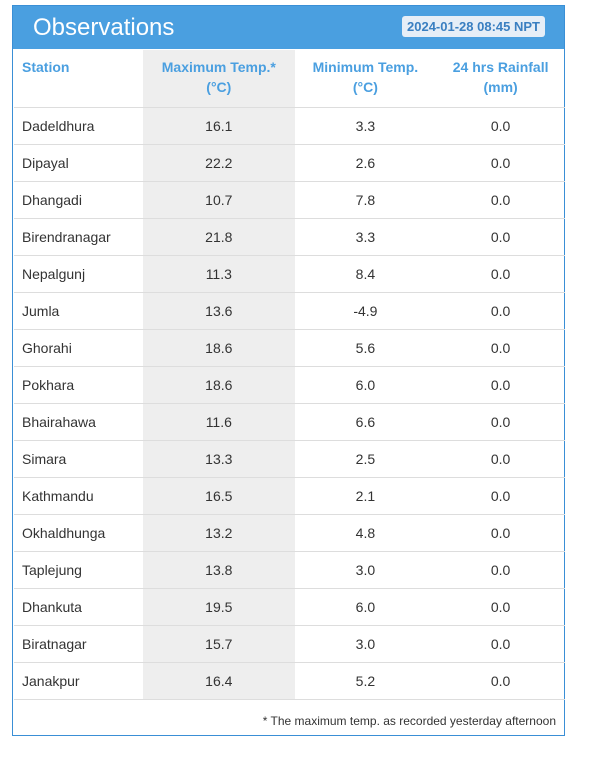 Image resolution: width=594 pixels, height=766 pixels. What do you see at coordinates (365, 200) in the screenshot?
I see `min-temp-cell: 7.8` at bounding box center [365, 200].